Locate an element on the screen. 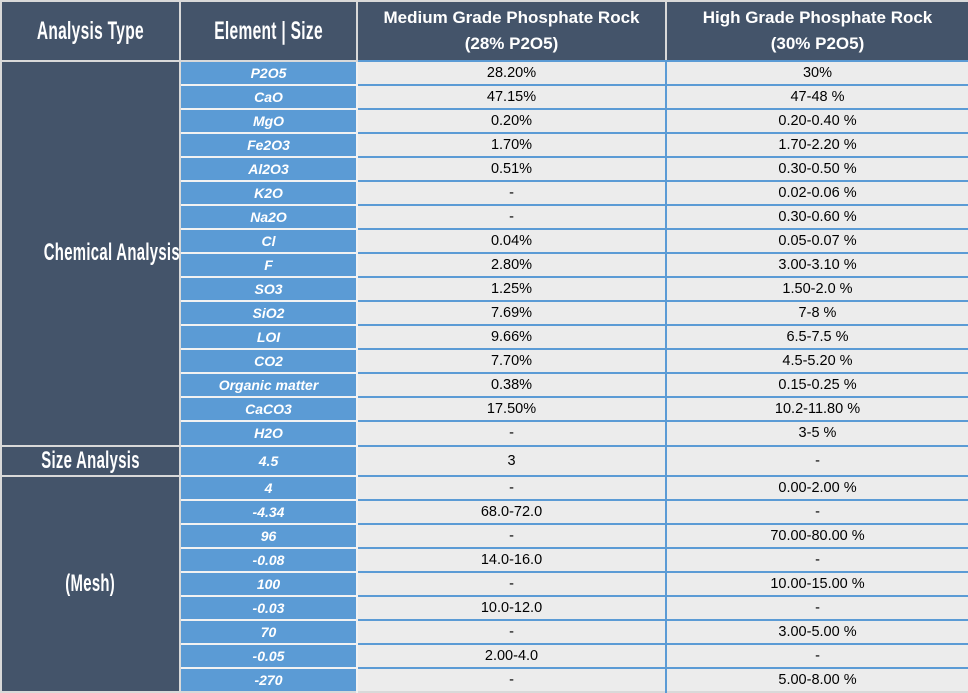 This screenshot has height=693, width=968. section-cell: Size Analysis is located at coordinates (90, 460).